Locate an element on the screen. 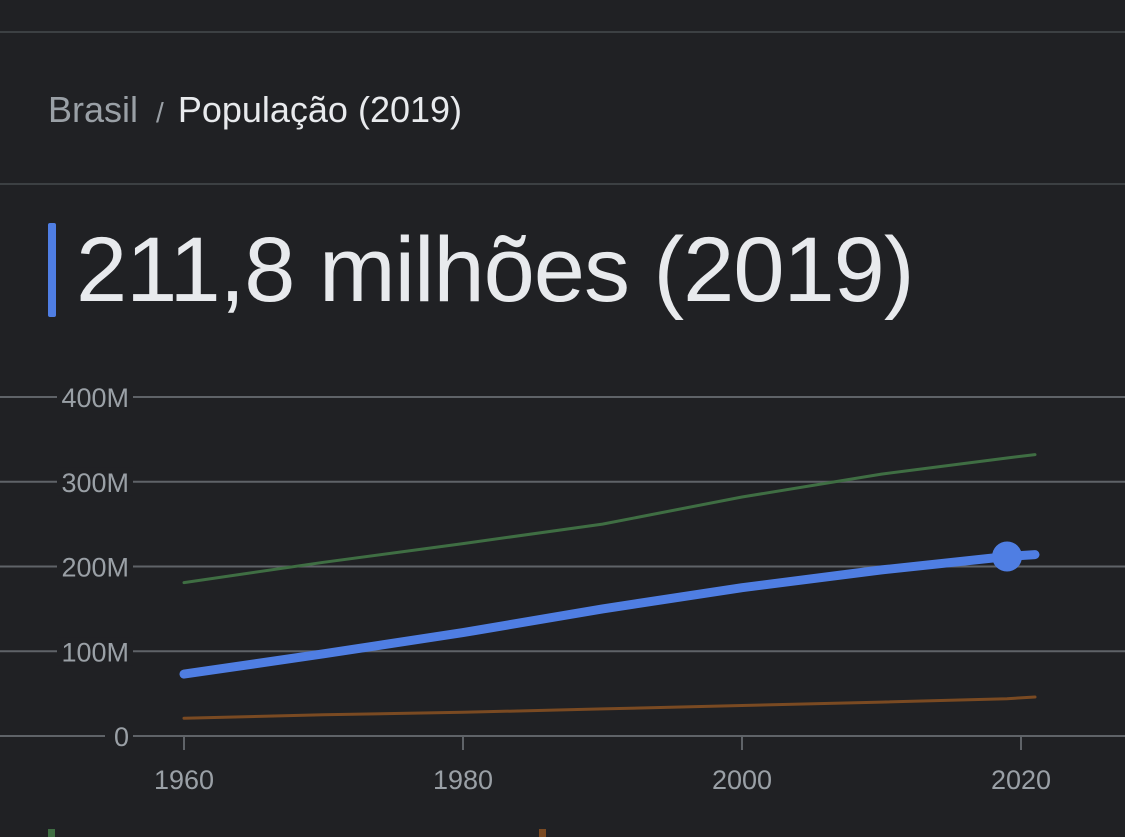 The width and height of the screenshot is (1125, 837). headline-value: 211,8 milhões (2019) is located at coordinates (495, 270).